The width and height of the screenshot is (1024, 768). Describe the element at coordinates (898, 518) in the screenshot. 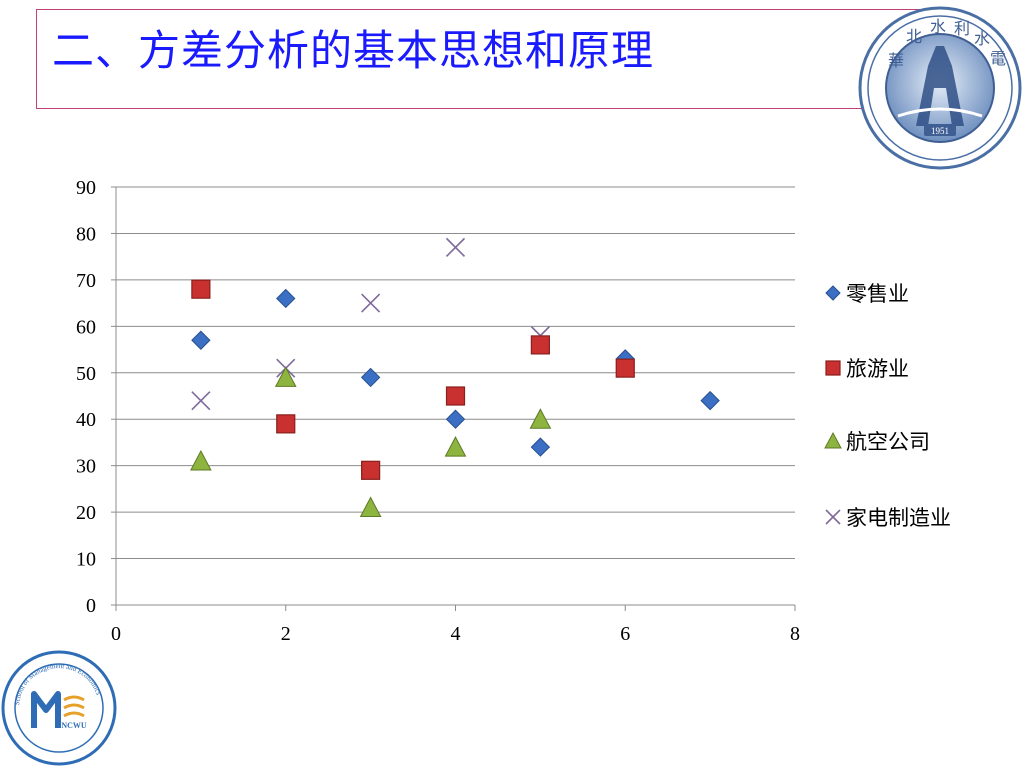

I see `legend-label: 家电制造业` at that location.